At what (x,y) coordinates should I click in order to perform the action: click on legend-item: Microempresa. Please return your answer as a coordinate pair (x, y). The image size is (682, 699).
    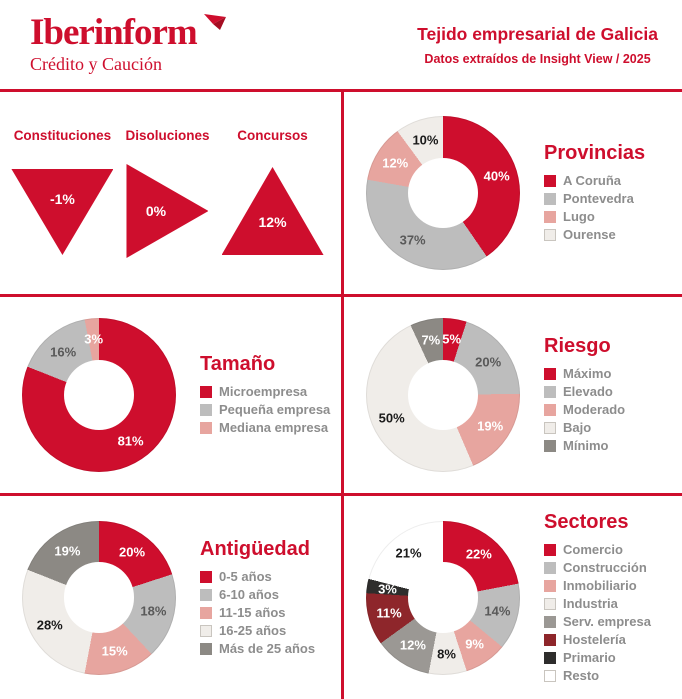
    Looking at the image, I should click on (265, 392).